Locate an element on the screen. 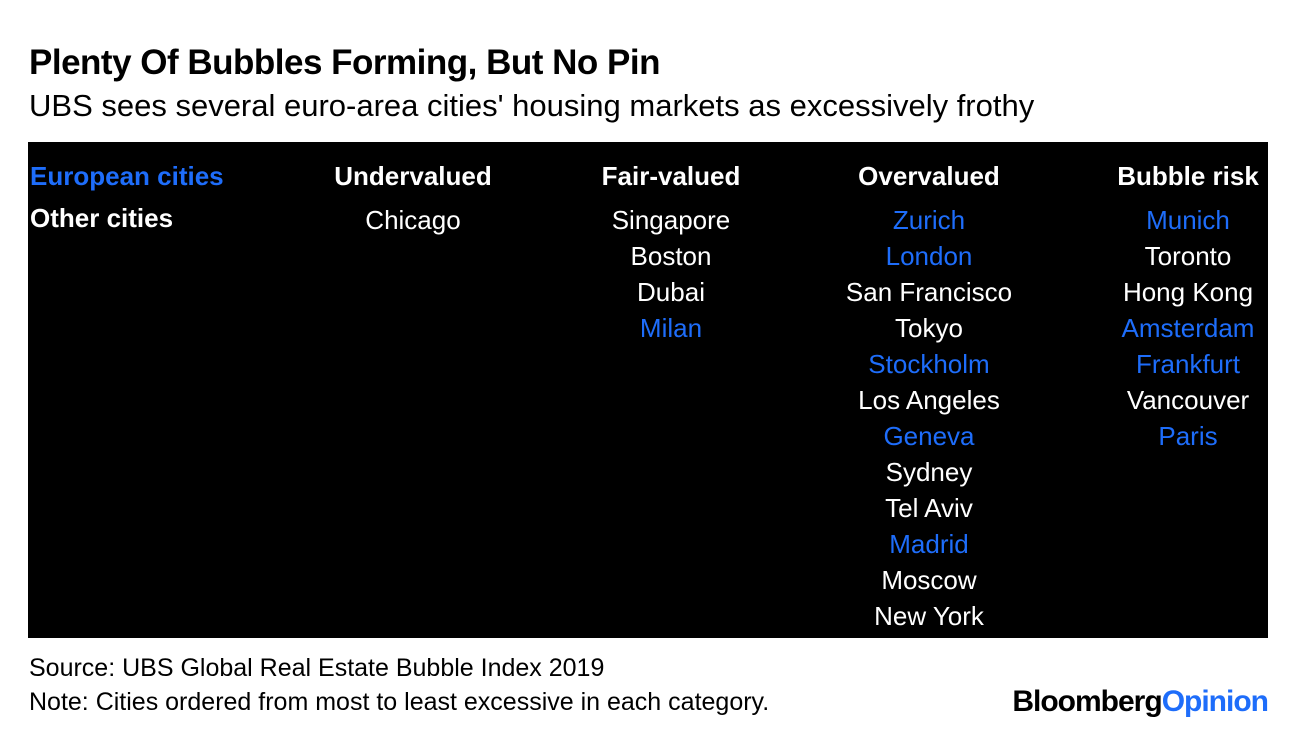  city-label: Boston is located at coordinates (671, 256).